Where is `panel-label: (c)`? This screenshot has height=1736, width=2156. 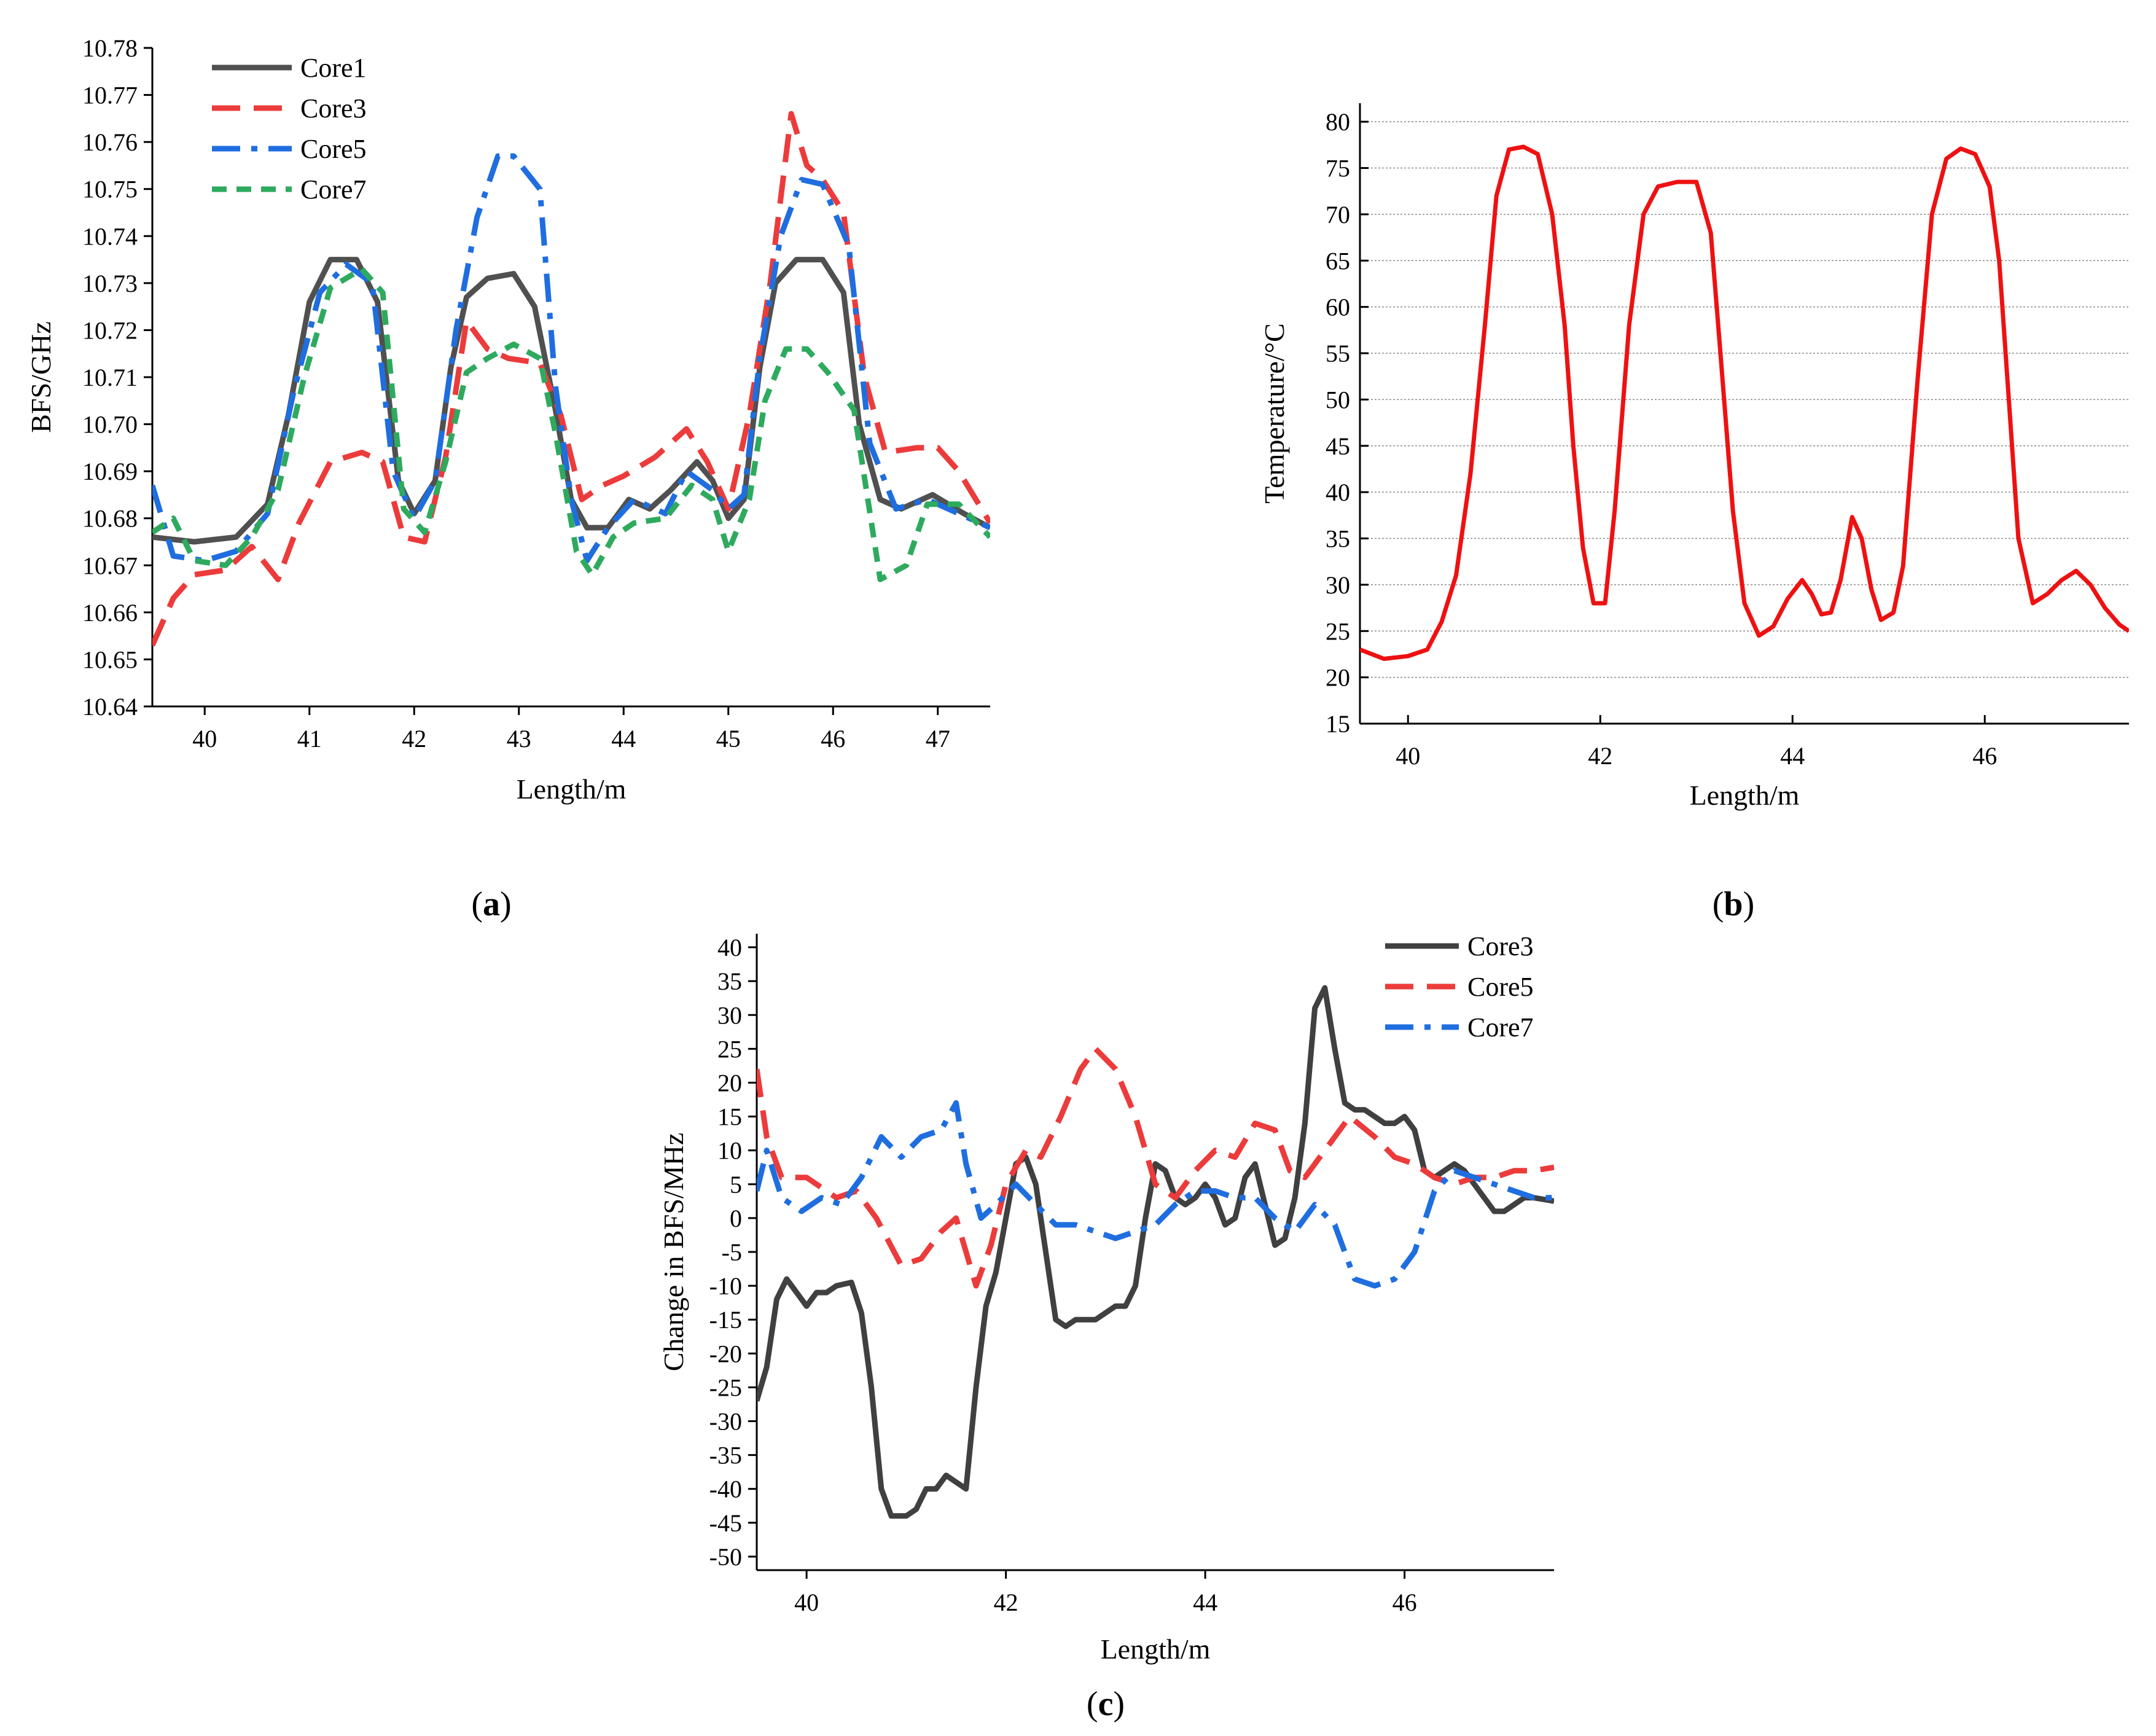
panel-label: (c) is located at coordinates (1106, 1704).